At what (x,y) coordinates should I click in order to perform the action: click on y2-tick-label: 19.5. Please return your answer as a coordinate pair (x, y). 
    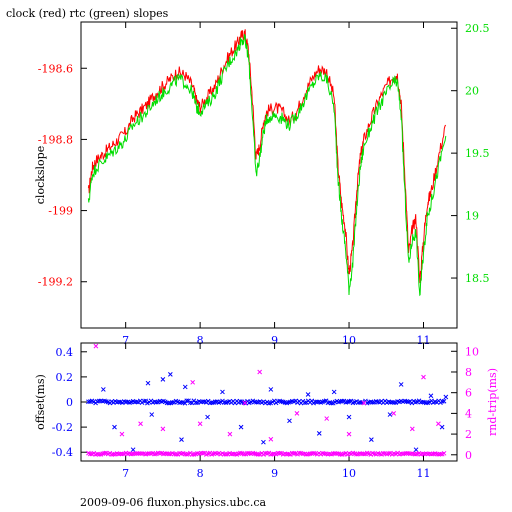
    Looking at the image, I should click on (477, 153).